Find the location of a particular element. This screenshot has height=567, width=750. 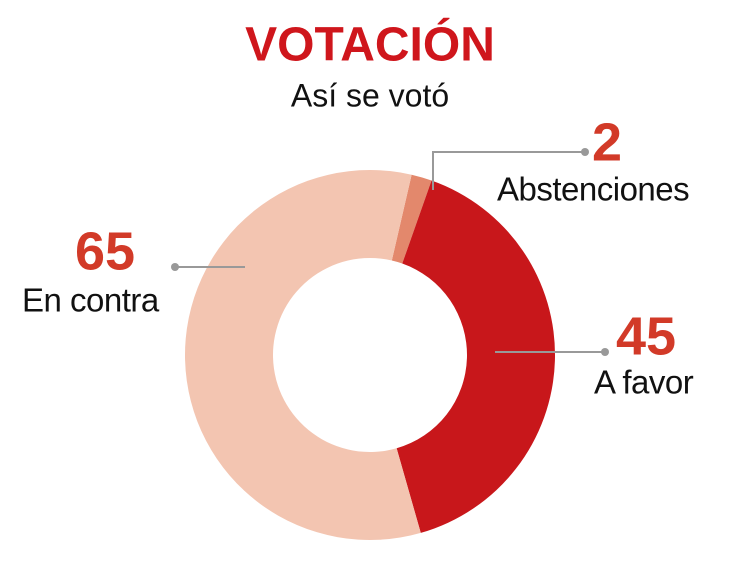

category-label: Abstenciones is located at coordinates (593, 189).